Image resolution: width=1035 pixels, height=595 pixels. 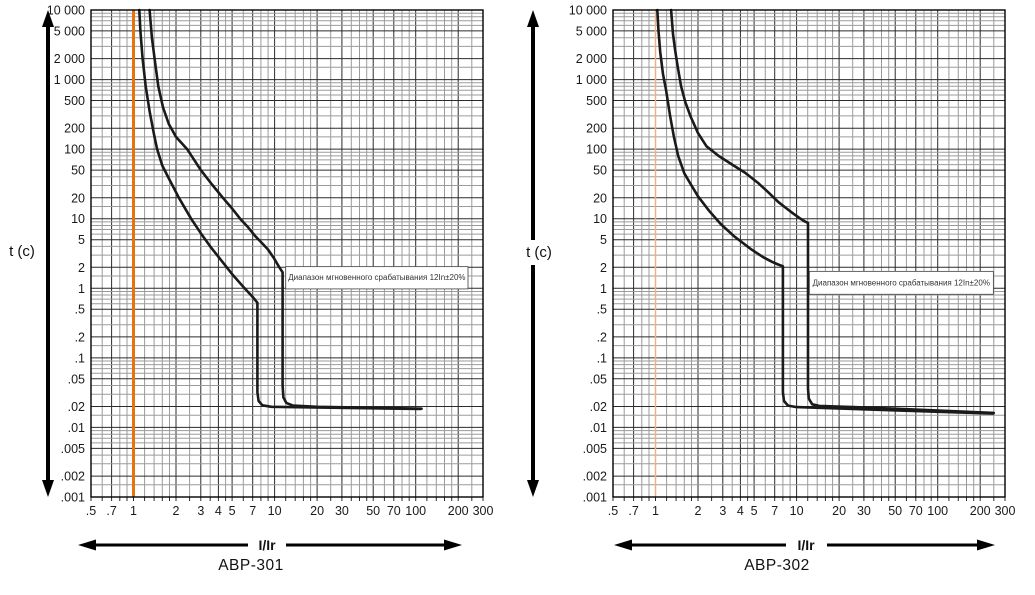 I want to click on chart-title-avr301: АВР-301, so click(x=251, y=565).